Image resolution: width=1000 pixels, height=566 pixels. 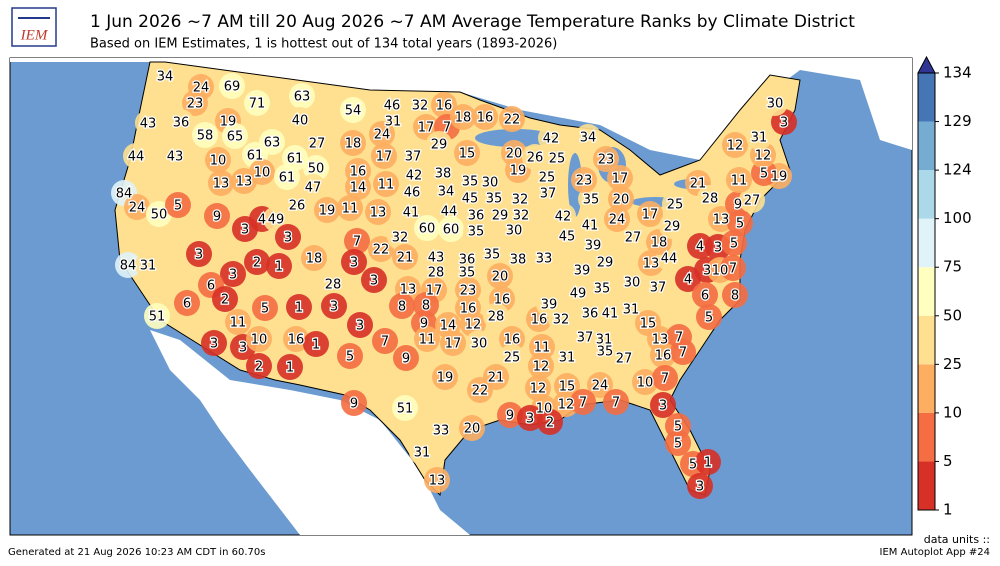 I want to click on district-rank: 7, so click(x=733, y=269).